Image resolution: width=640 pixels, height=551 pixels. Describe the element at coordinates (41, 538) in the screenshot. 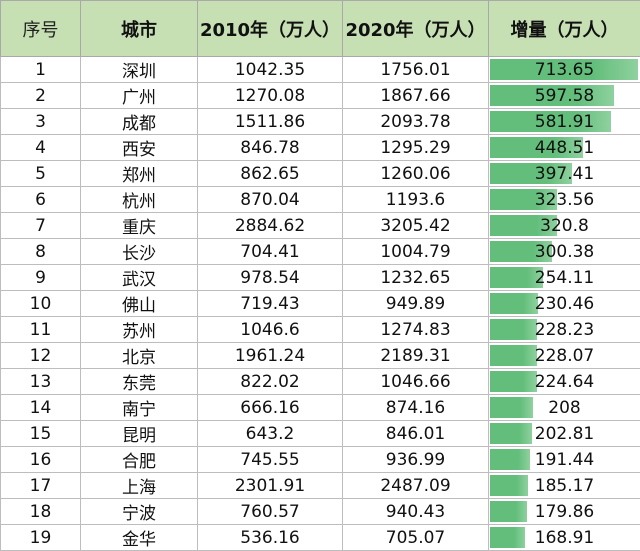

I see `cell-index: 19` at that location.